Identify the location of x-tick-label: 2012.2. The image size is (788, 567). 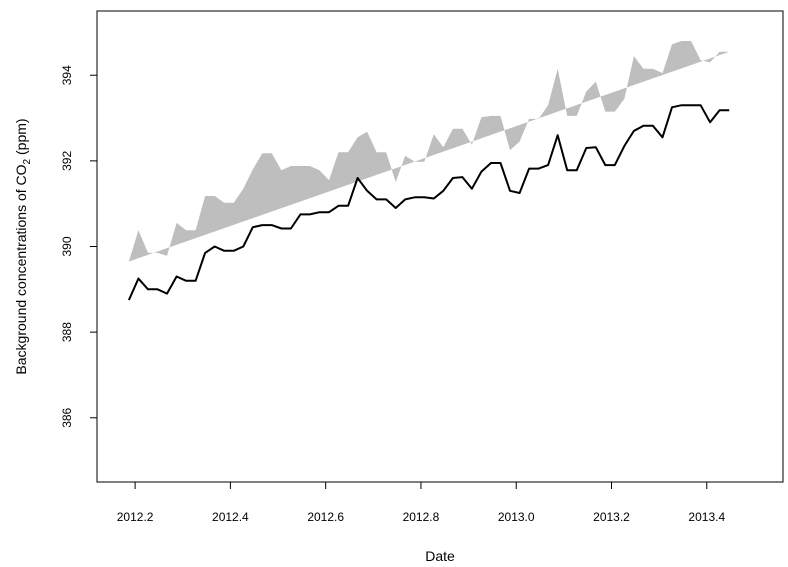
(135, 517).